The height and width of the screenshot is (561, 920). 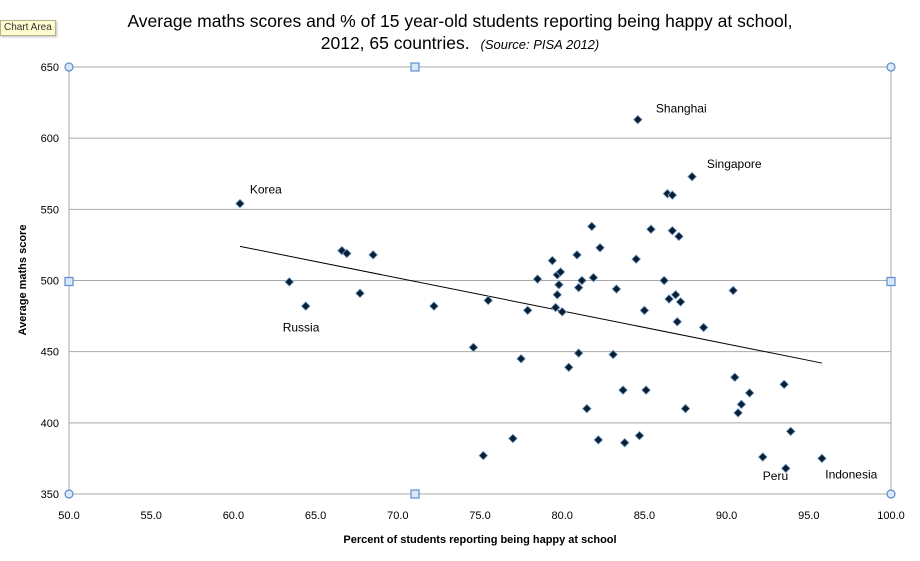 I want to click on trend-line, so click(x=531, y=304).